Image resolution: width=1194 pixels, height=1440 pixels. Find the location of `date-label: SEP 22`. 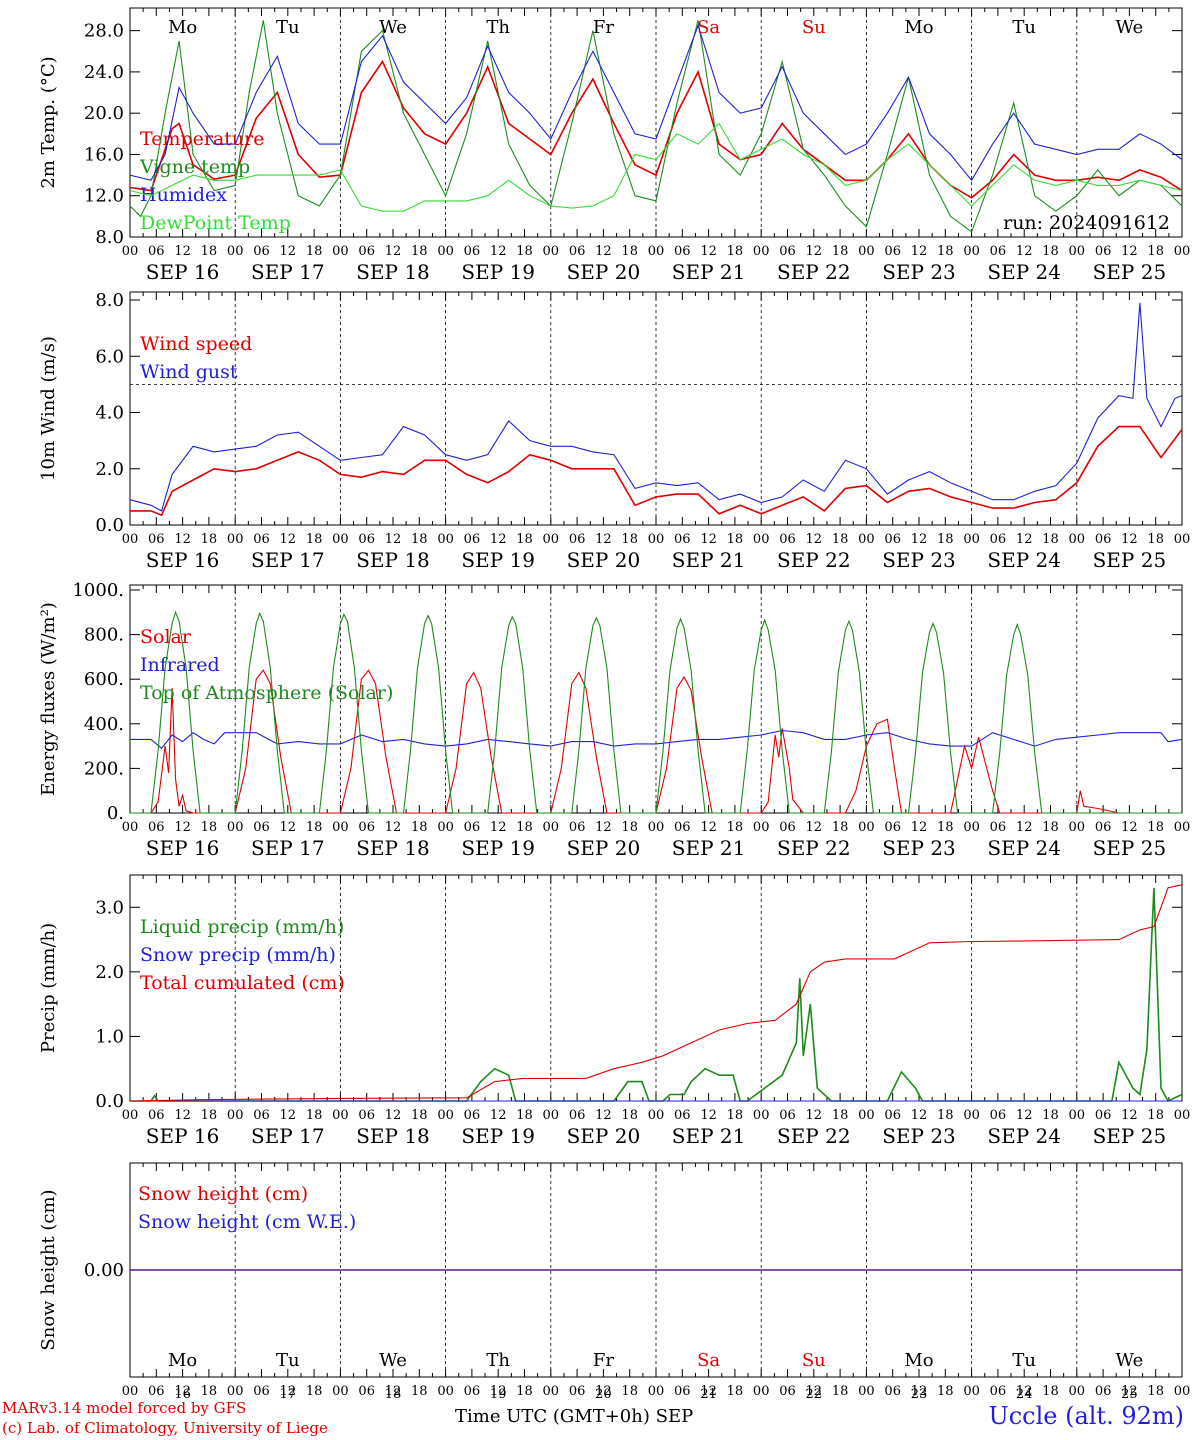

date-label: SEP 22 is located at coordinates (814, 272).